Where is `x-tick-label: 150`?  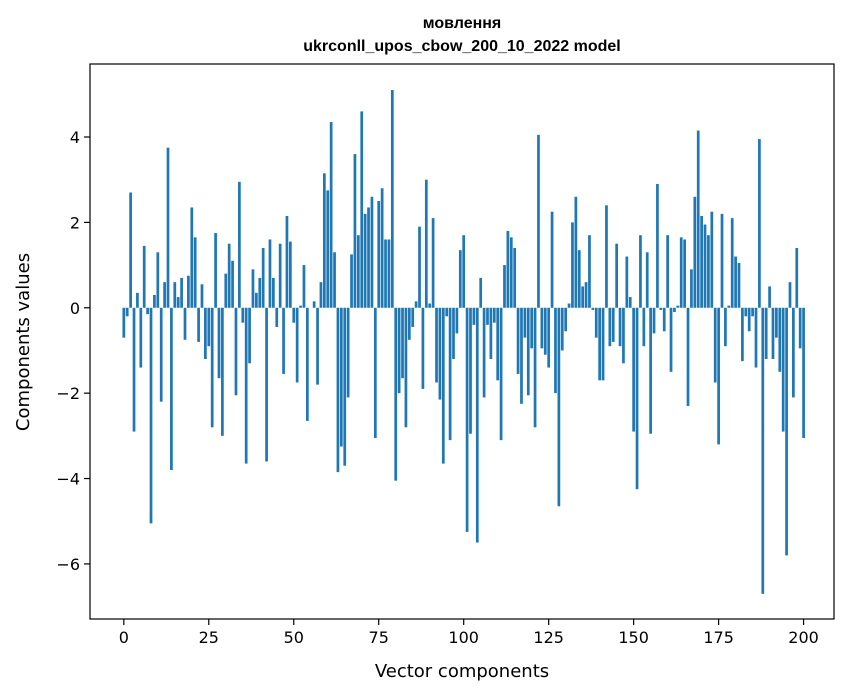
x-tick-label: 150 is located at coordinates (633, 637).